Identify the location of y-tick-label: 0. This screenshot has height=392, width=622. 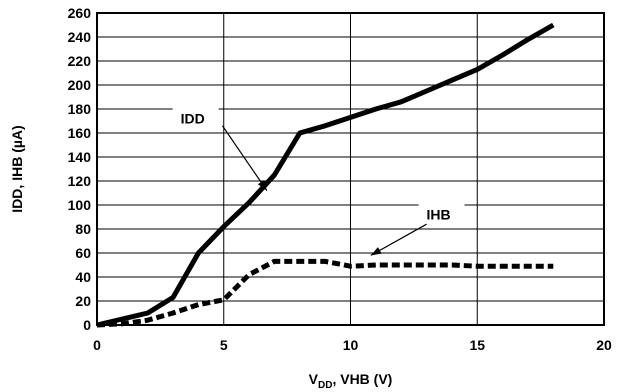
(87, 325).